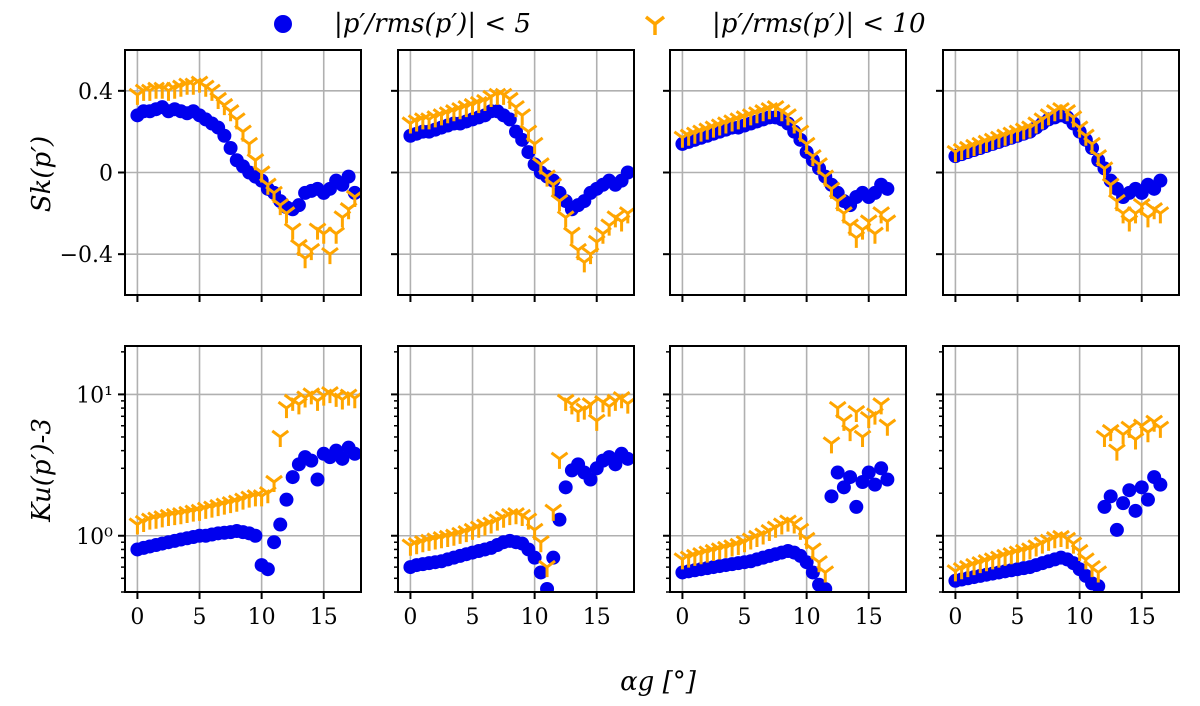  What do you see at coordinates (658, 682) in the screenshot?
I see `xlabel: αg [°]` at bounding box center [658, 682].